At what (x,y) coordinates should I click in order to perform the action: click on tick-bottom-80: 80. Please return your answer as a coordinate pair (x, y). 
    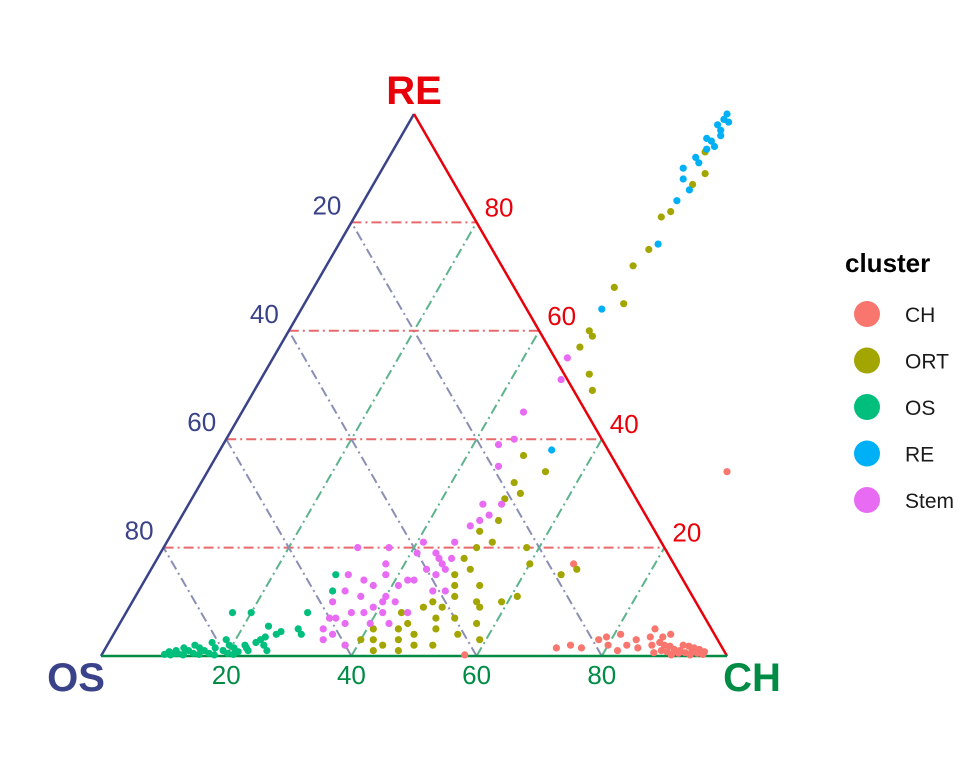
    Looking at the image, I should click on (601, 675).